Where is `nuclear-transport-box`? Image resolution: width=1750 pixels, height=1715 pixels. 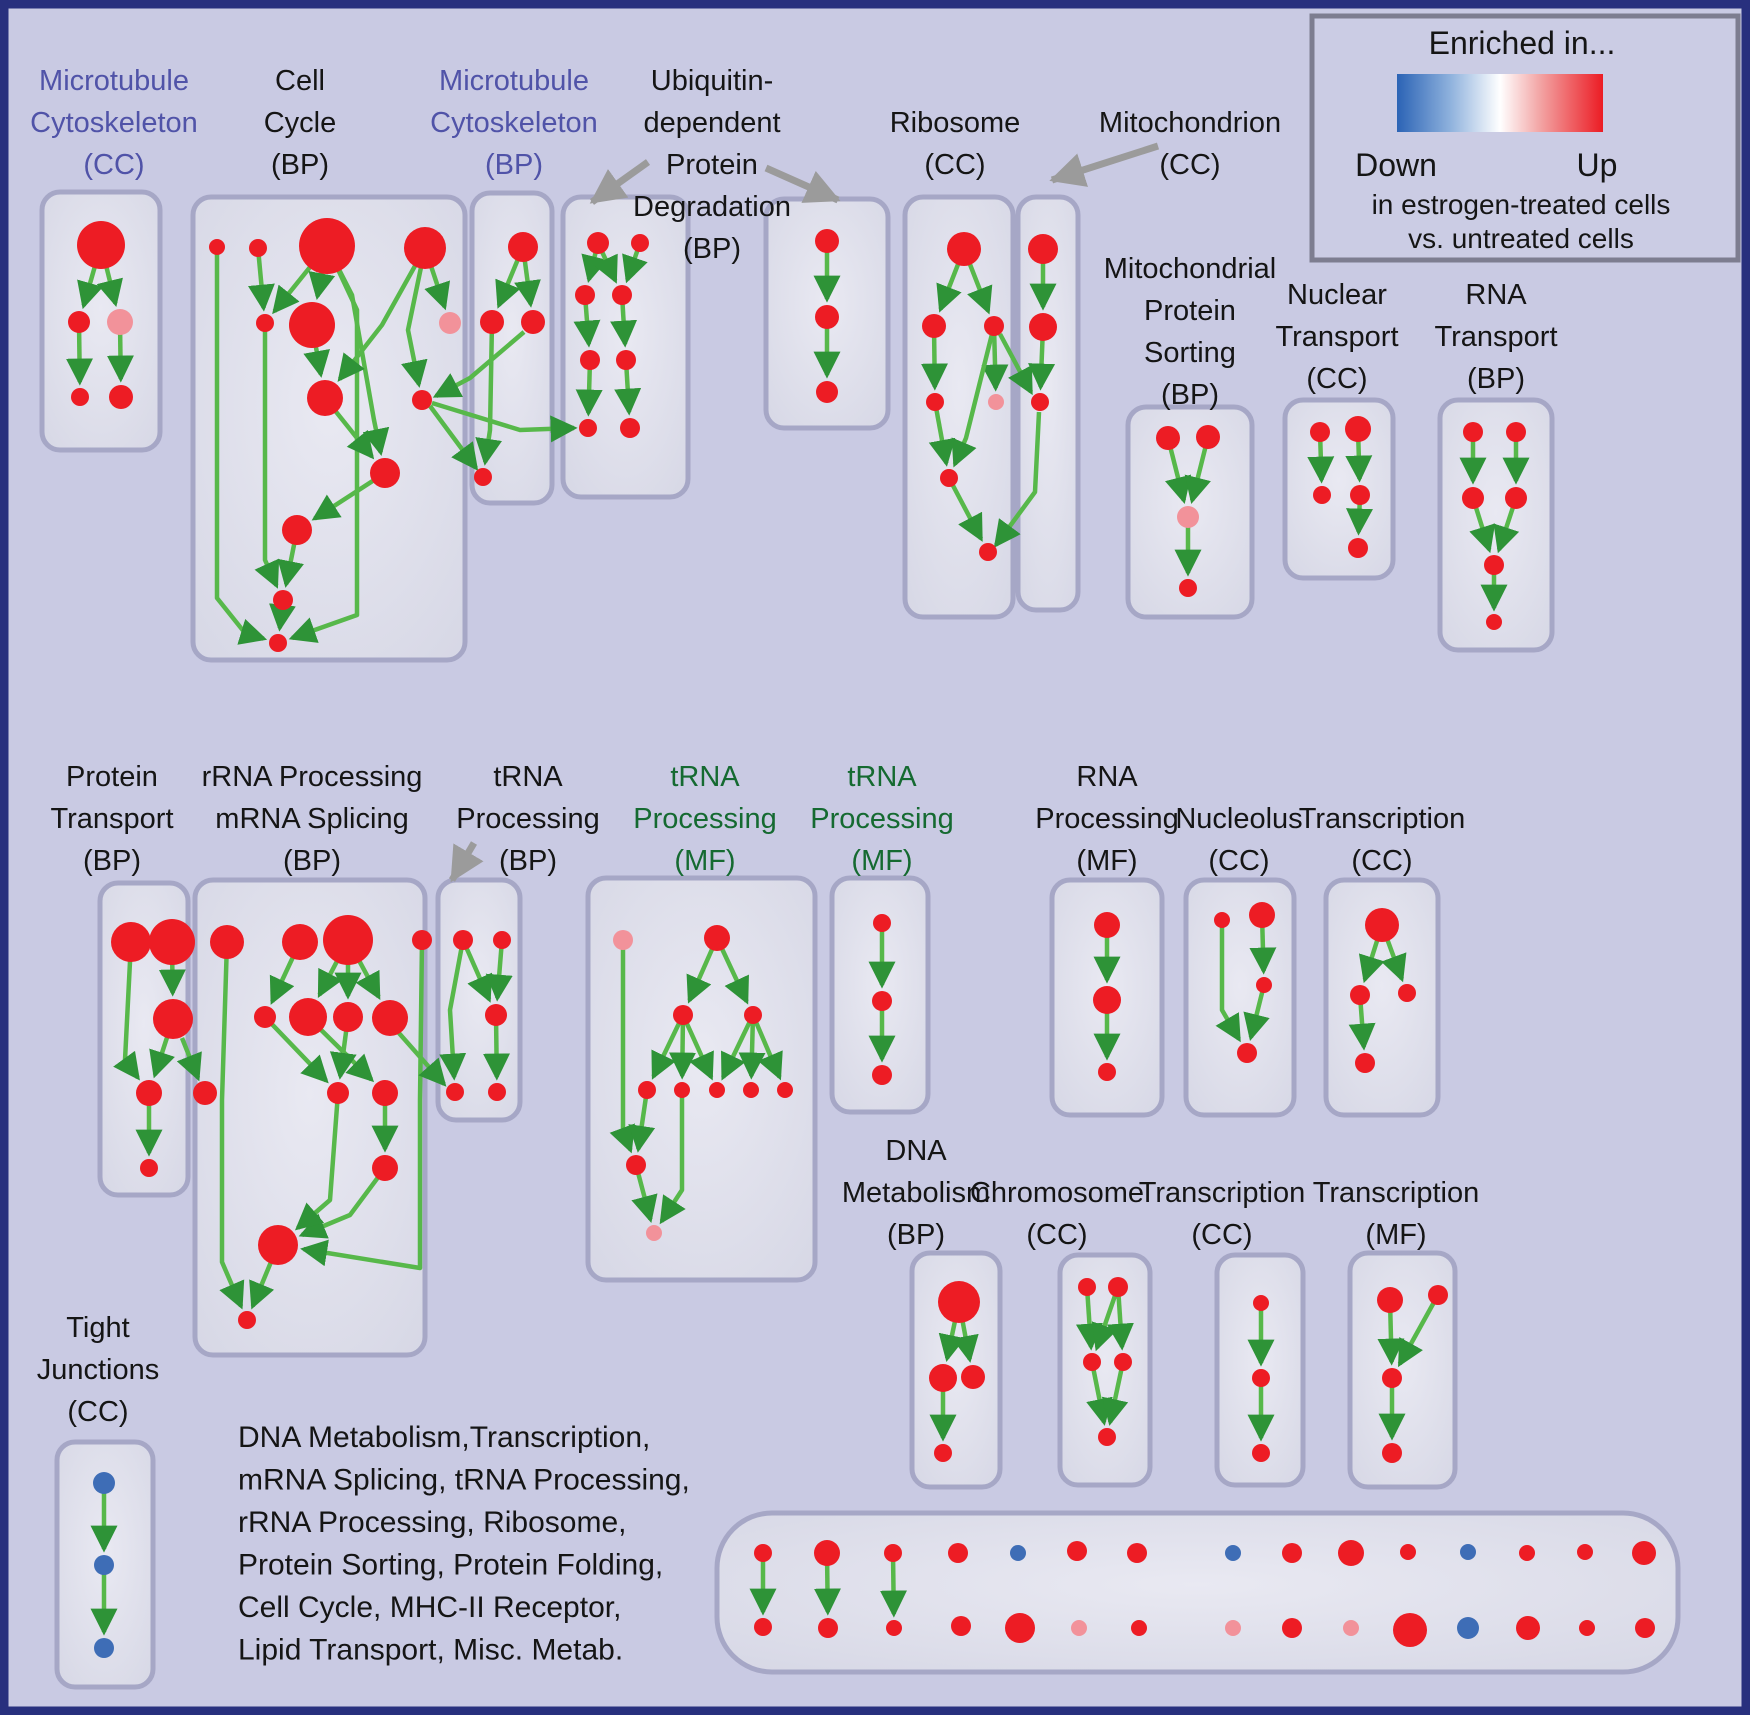 nuclear-transport-box is located at coordinates (1339, 489).